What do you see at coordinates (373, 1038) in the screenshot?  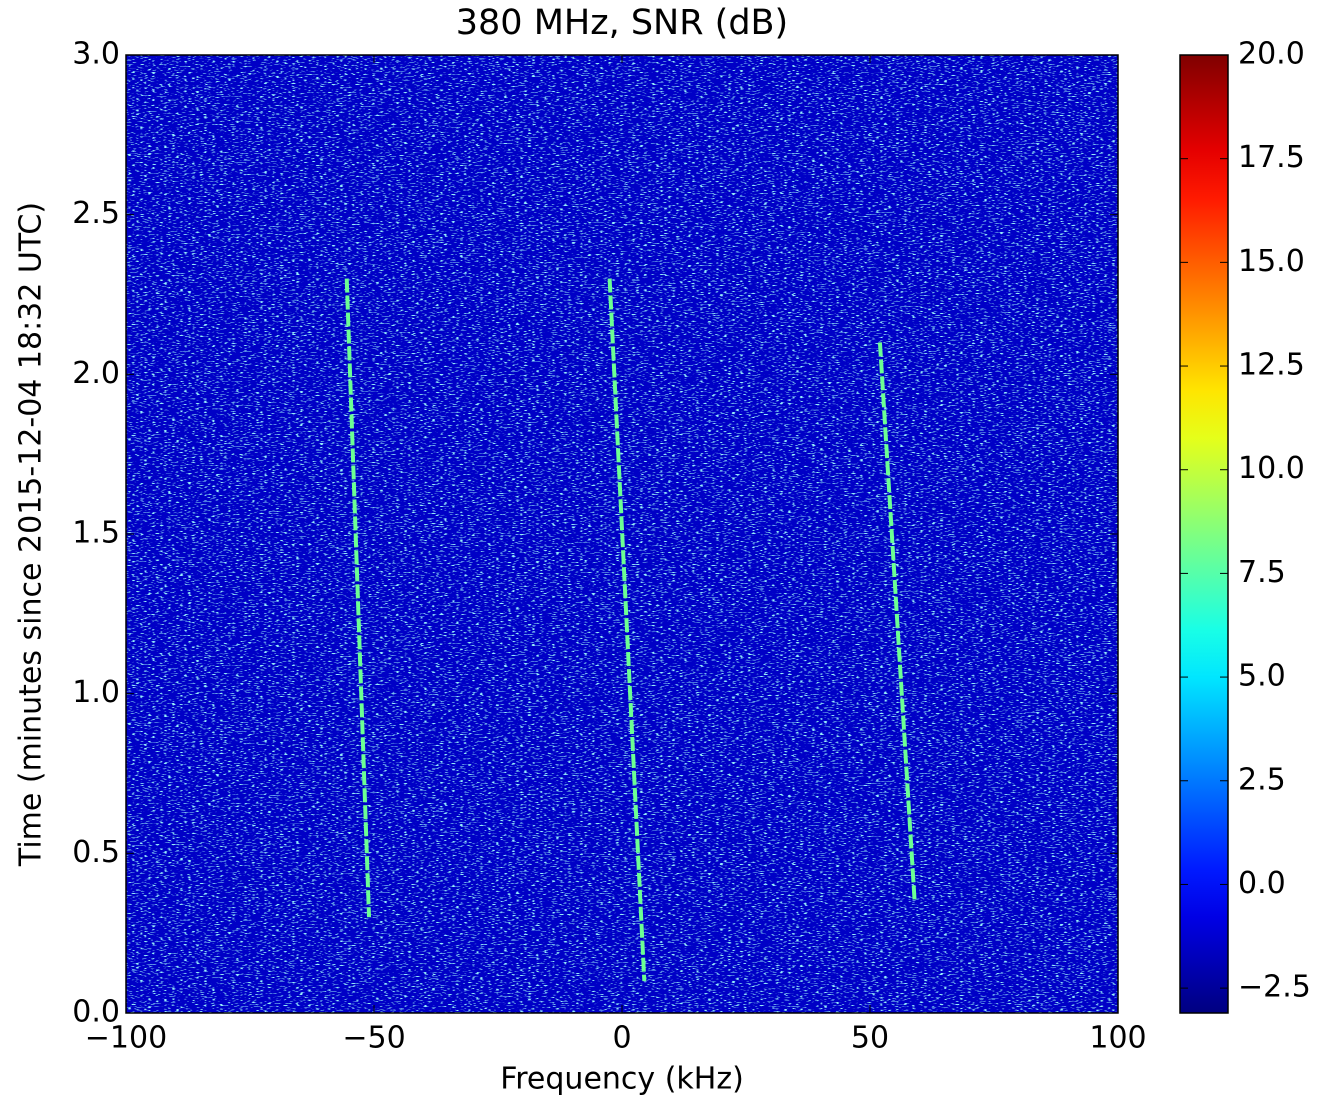 I see `x-tick-label: −50` at bounding box center [373, 1038].